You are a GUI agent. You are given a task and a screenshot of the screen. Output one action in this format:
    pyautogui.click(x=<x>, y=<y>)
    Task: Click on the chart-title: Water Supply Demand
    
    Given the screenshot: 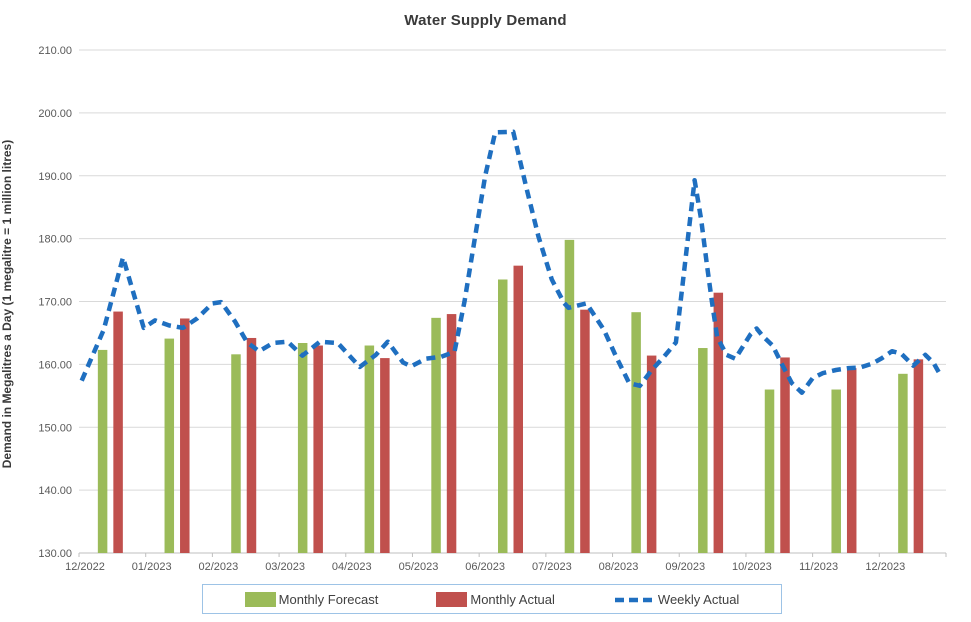 What is the action you would take?
    pyautogui.click(x=485, y=20)
    